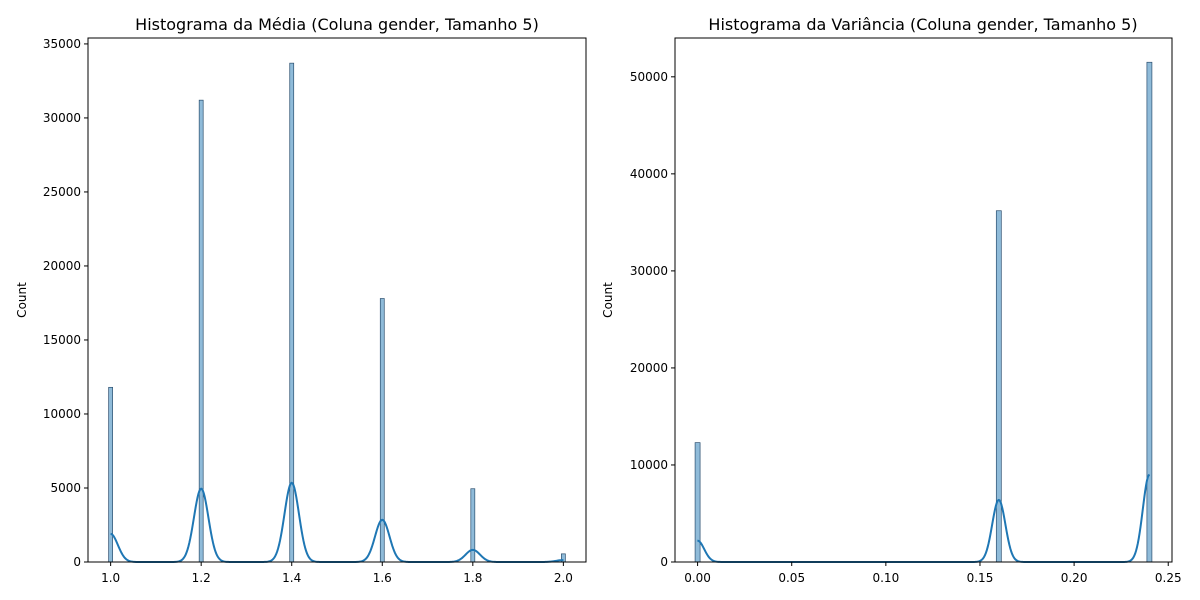  What do you see at coordinates (62, 118) in the screenshot?
I see `chart-mean-ytick-label-6: 30000` at bounding box center [62, 118].